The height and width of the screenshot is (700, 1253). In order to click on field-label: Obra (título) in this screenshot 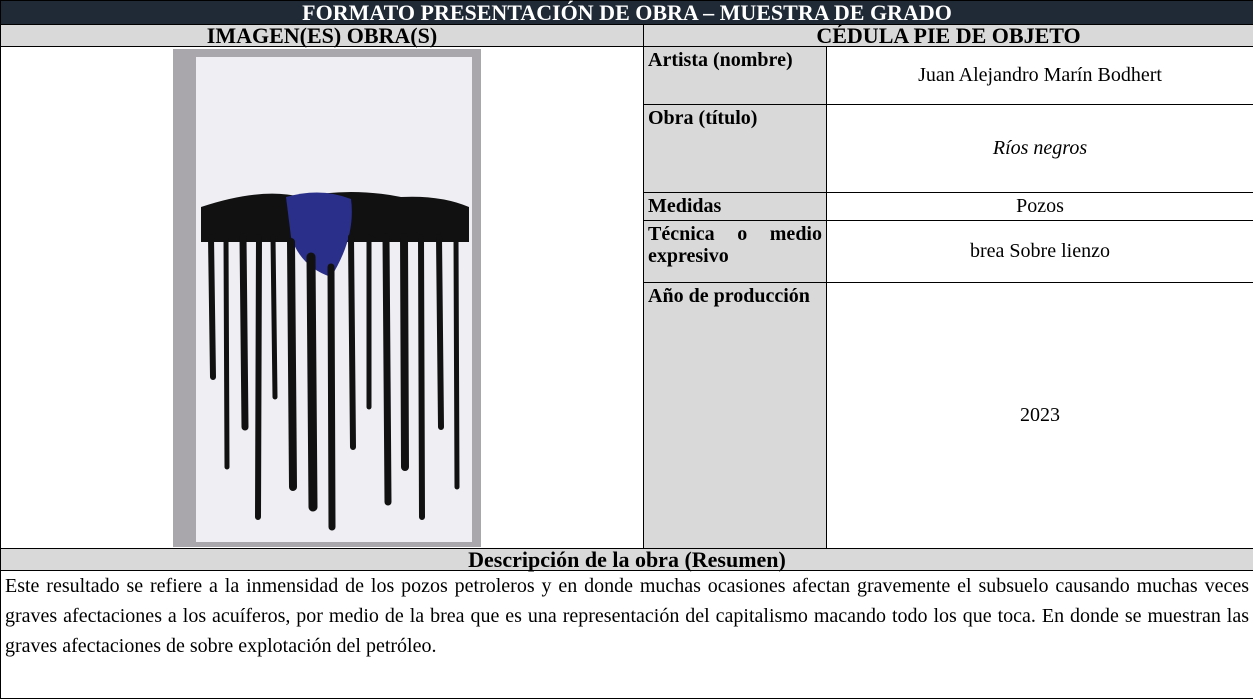, I will do `click(735, 148)`.